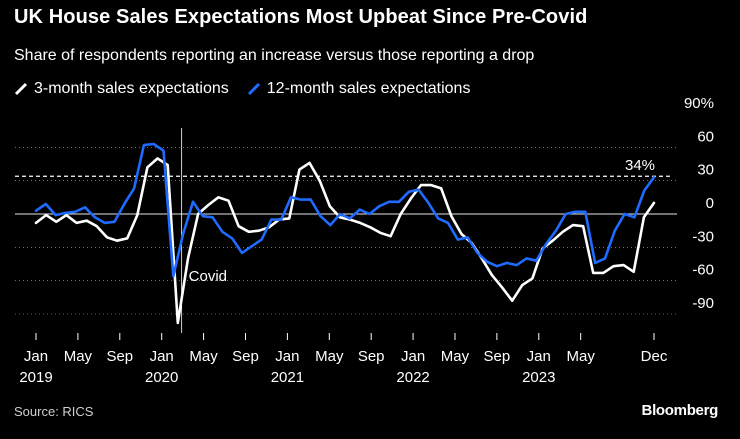 The width and height of the screenshot is (740, 439). Describe the element at coordinates (703, 270) in the screenshot. I see `y-tick-label: -60` at that location.